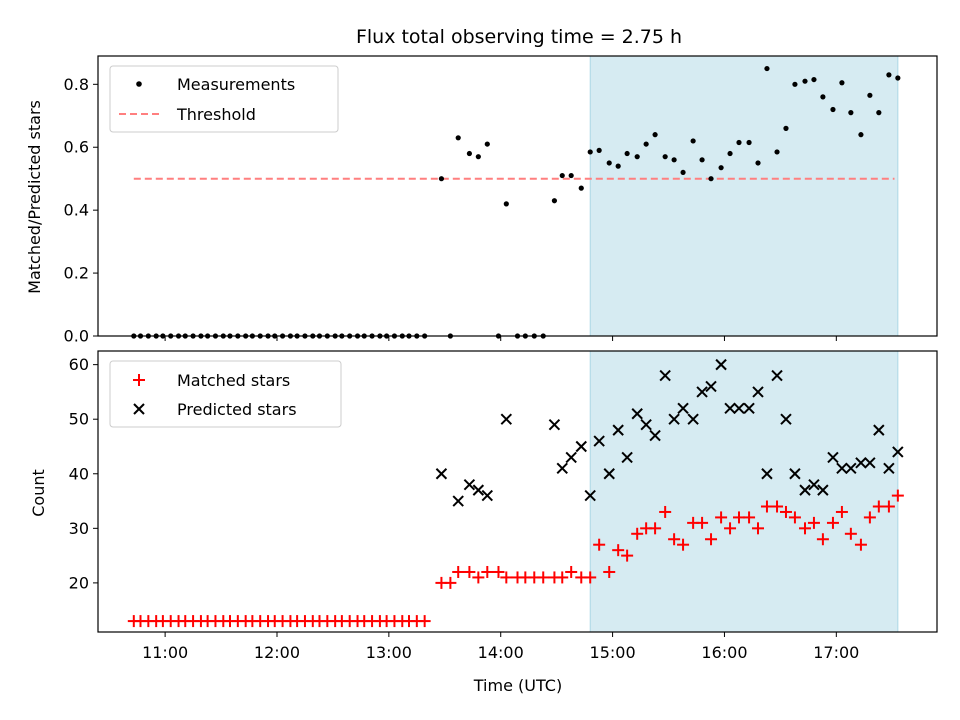 The image size is (960, 720). What do you see at coordinates (38, 493) in the screenshot?
I see `count-y-axis-label: Count` at bounding box center [38, 493].